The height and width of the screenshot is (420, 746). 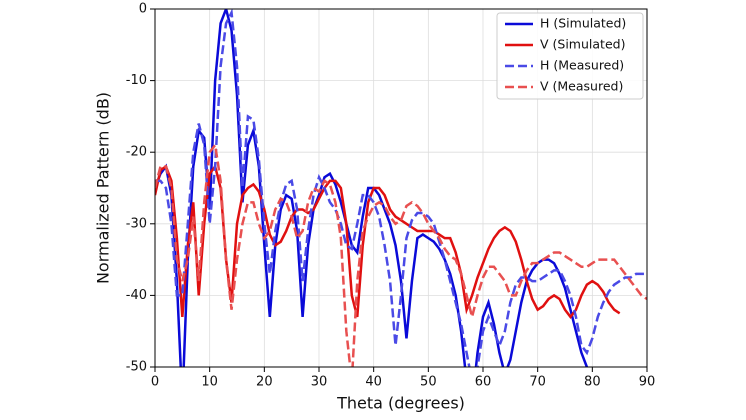 I want to click on legend-label: H (Measured), so click(x=582, y=65).